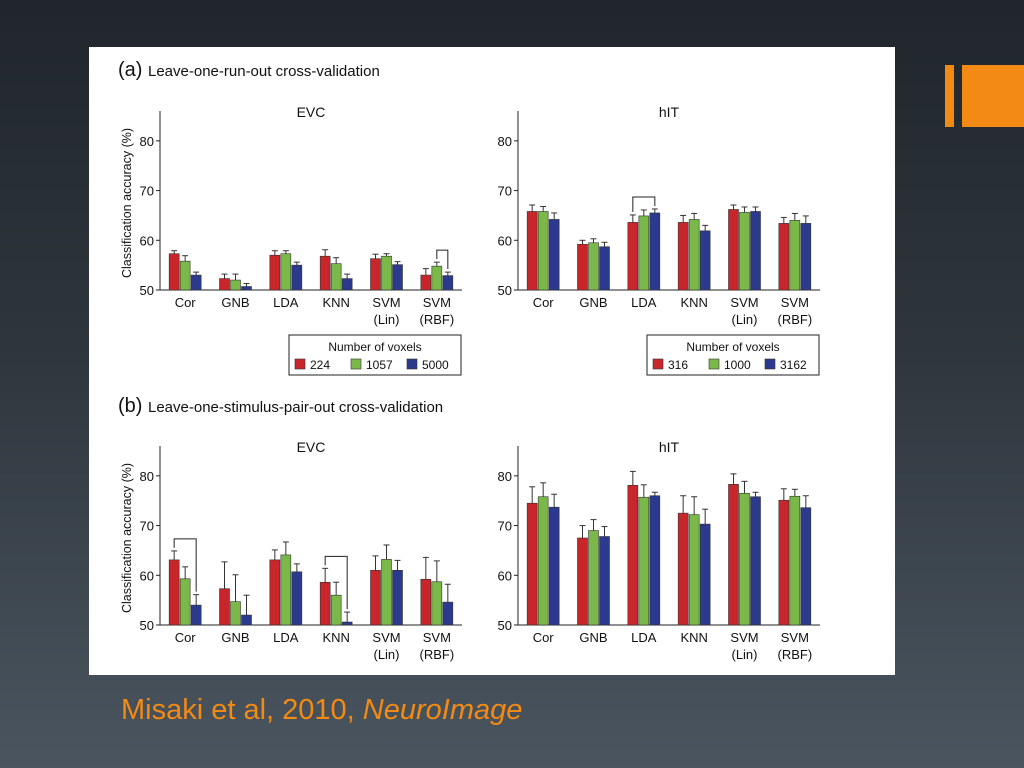 The height and width of the screenshot is (768, 1024). Describe the element at coordinates (693, 637) in the screenshot. I see `chart-4-category-label: KNN` at that location.